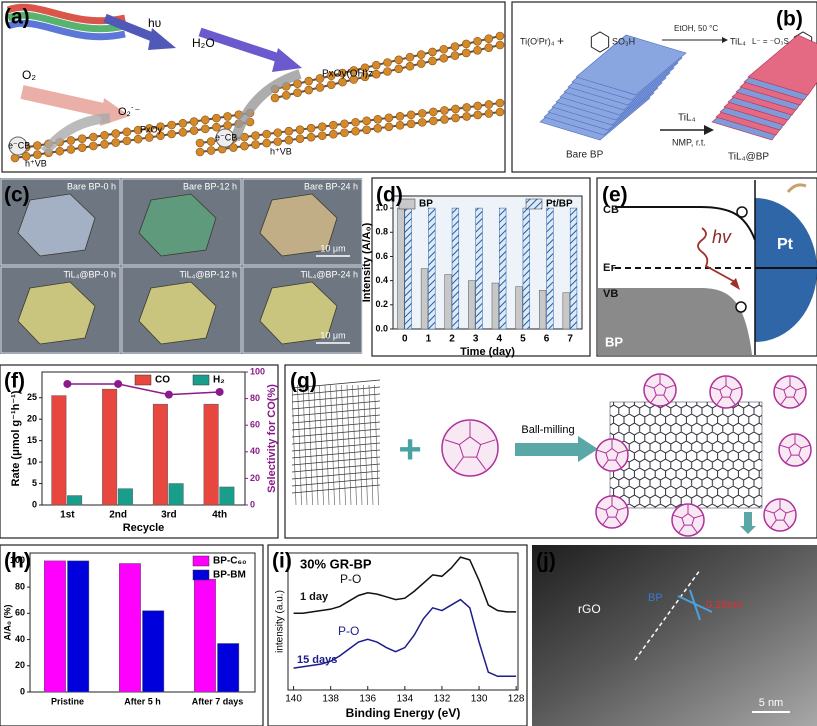  What do you see at coordinates (76, 134) in the screenshot?
I see `arrow` at bounding box center [76, 134].